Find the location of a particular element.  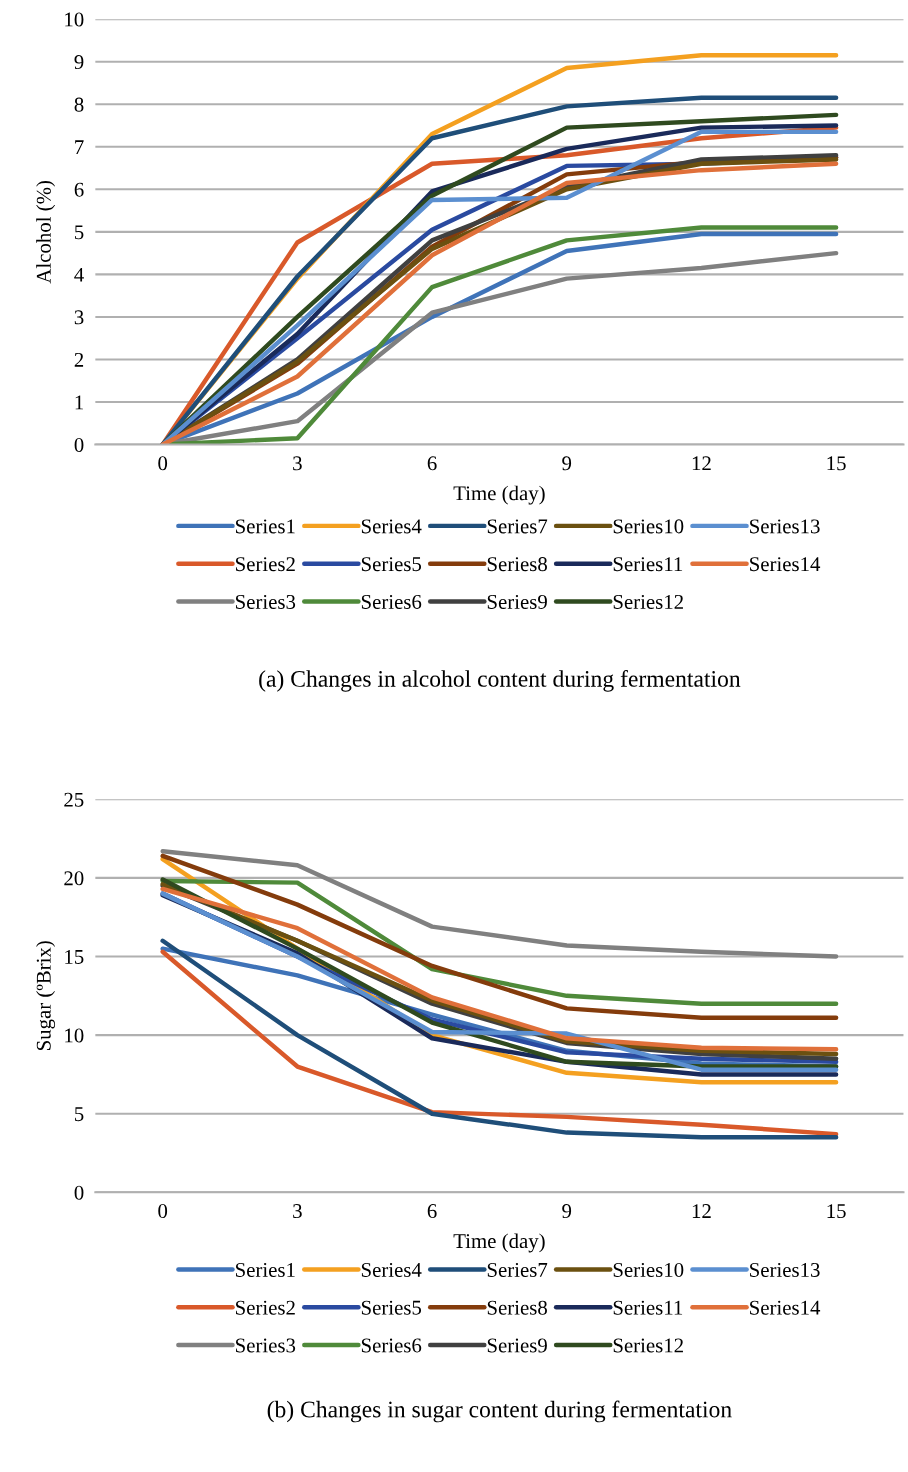

y-tick-label: 6 is located at coordinates (79, 189).